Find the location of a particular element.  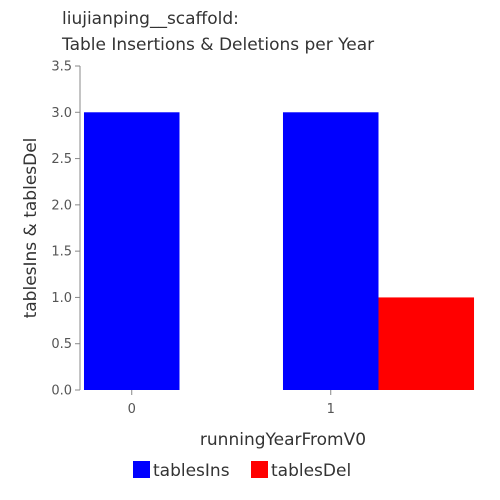

legend-swatch-tablesDel is located at coordinates (259, 469).